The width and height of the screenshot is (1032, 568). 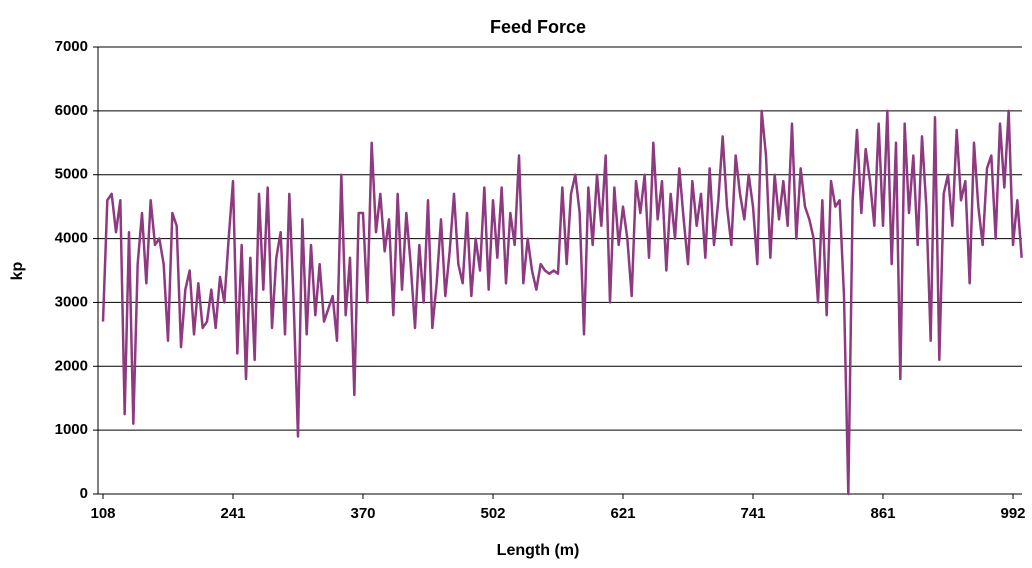 What do you see at coordinates (71, 365) in the screenshot?
I see `y-tick-label: 2000` at bounding box center [71, 365].